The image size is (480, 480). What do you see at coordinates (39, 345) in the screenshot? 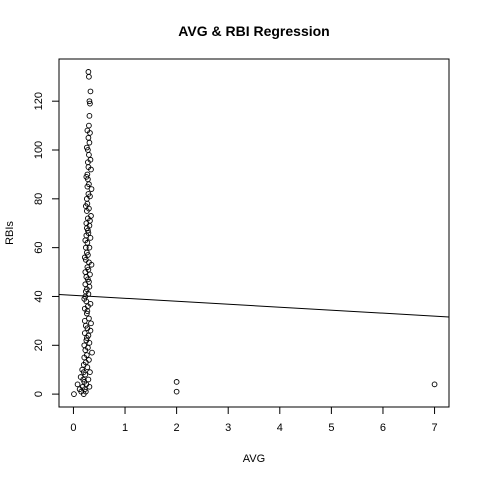
I see `y-tick-label: 20` at bounding box center [39, 345].